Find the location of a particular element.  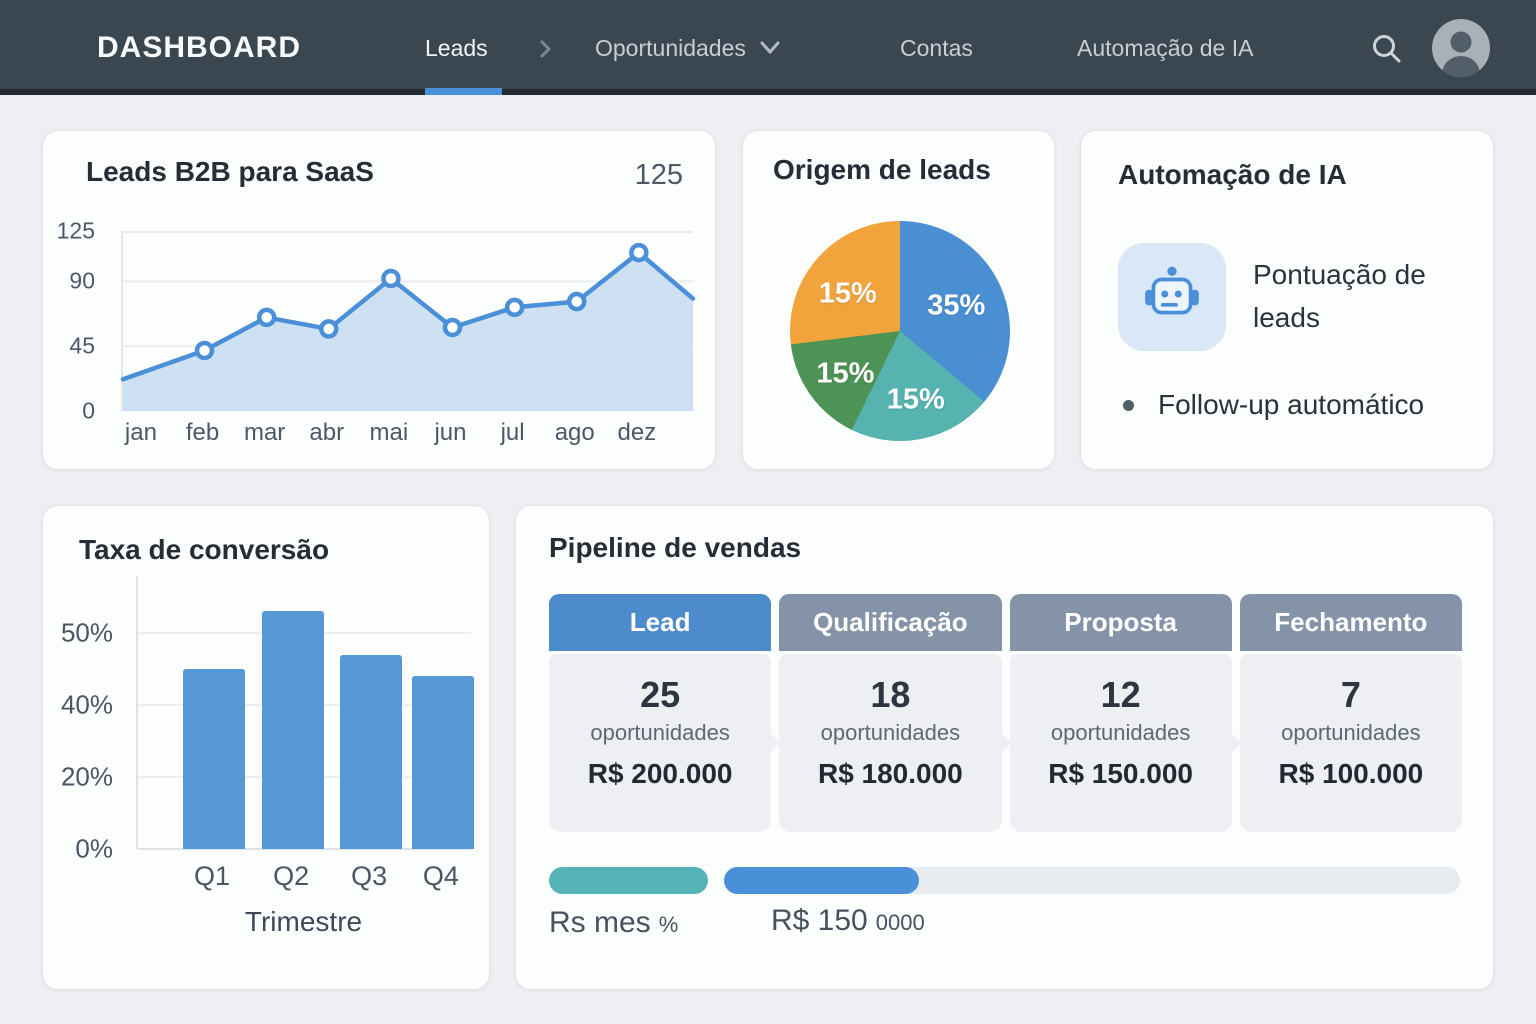

leads-chart-x-axis: jan feb mar abr mai jun jul ago dez is located at coordinates (406, 434).